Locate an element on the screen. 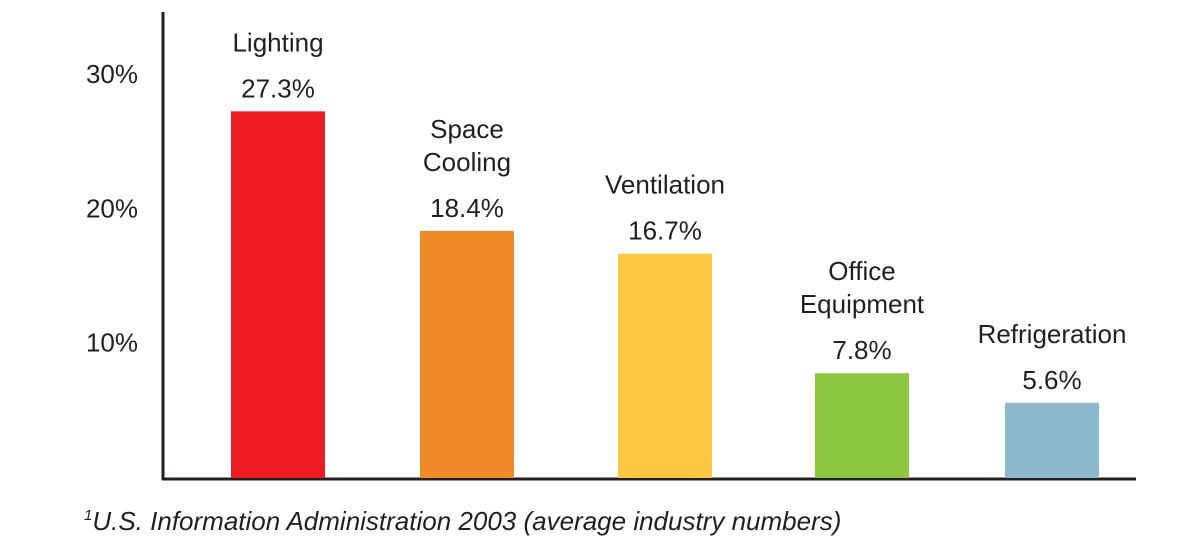 The height and width of the screenshot is (550, 1200). footnote-marker: 1 is located at coordinates (88, 515).